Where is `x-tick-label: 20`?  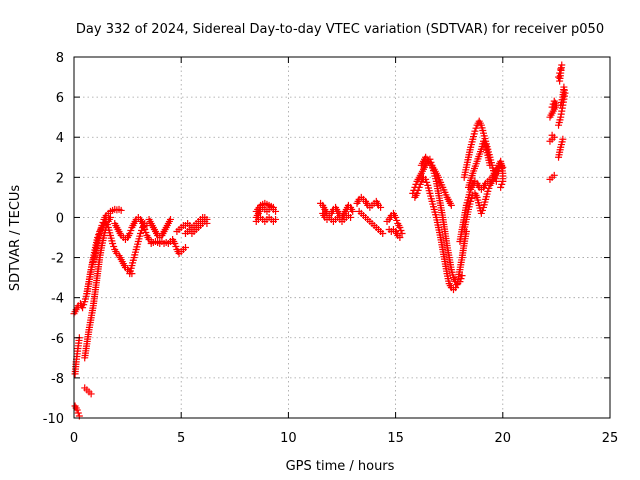 x-tick-label: 20 is located at coordinates (503, 438).